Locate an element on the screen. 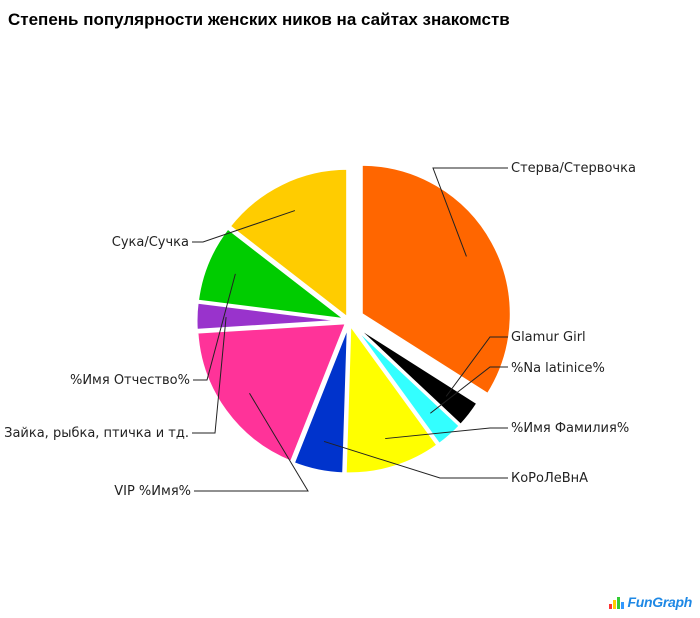  brand-name: FunGraph is located at coordinates (660, 602).